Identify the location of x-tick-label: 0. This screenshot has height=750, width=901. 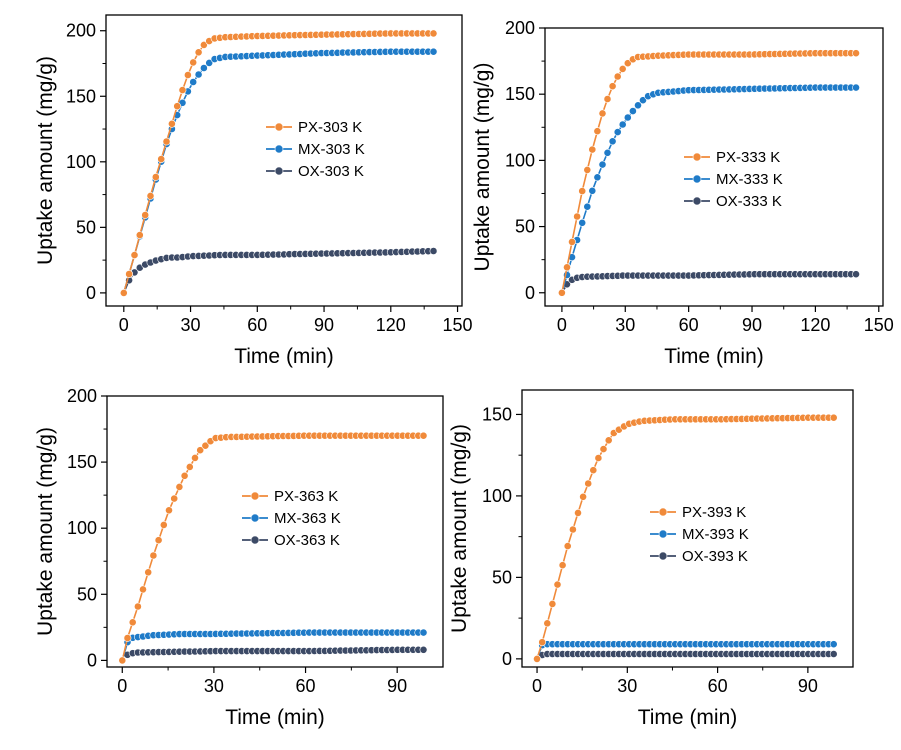
(124, 325).